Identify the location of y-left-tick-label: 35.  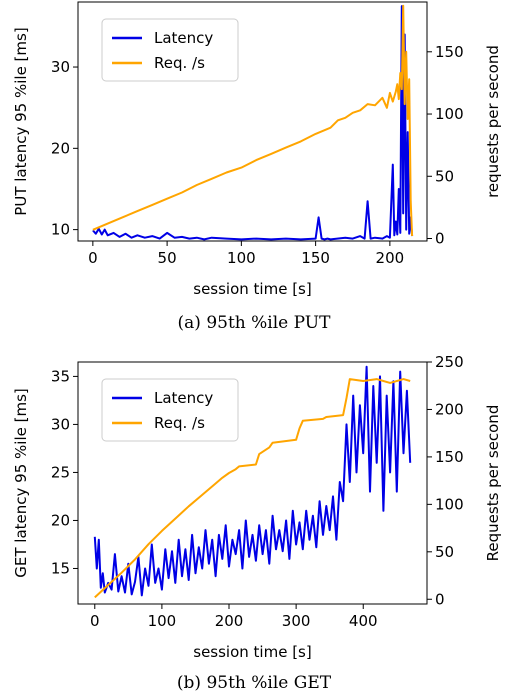
(60, 376).